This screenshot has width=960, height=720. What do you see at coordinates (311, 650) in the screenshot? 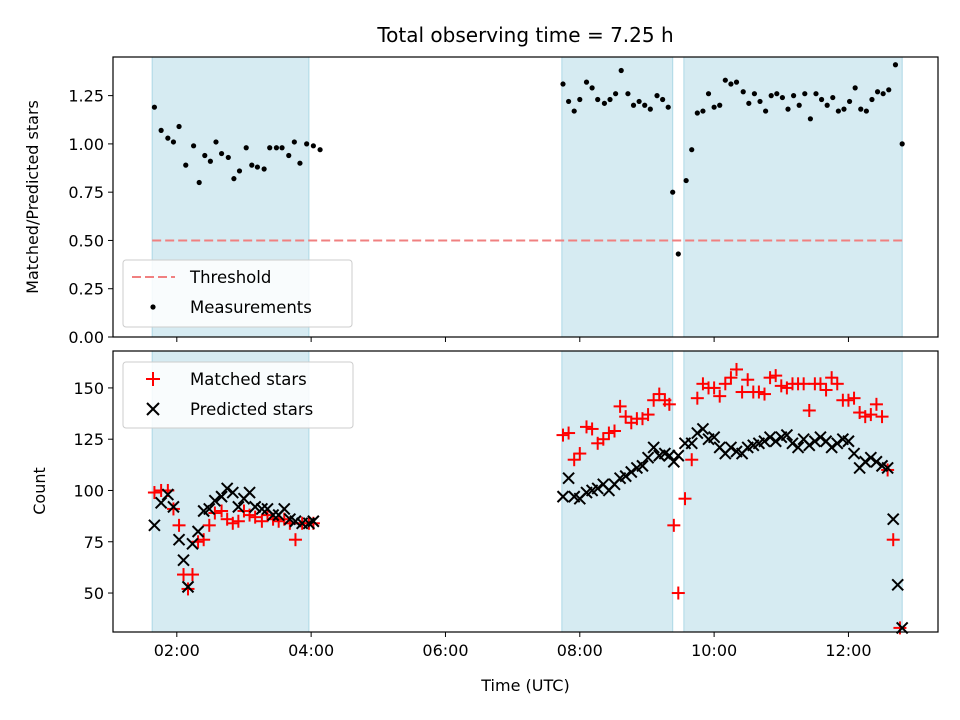
I see `x-tick-label: 04:00` at bounding box center [311, 650].